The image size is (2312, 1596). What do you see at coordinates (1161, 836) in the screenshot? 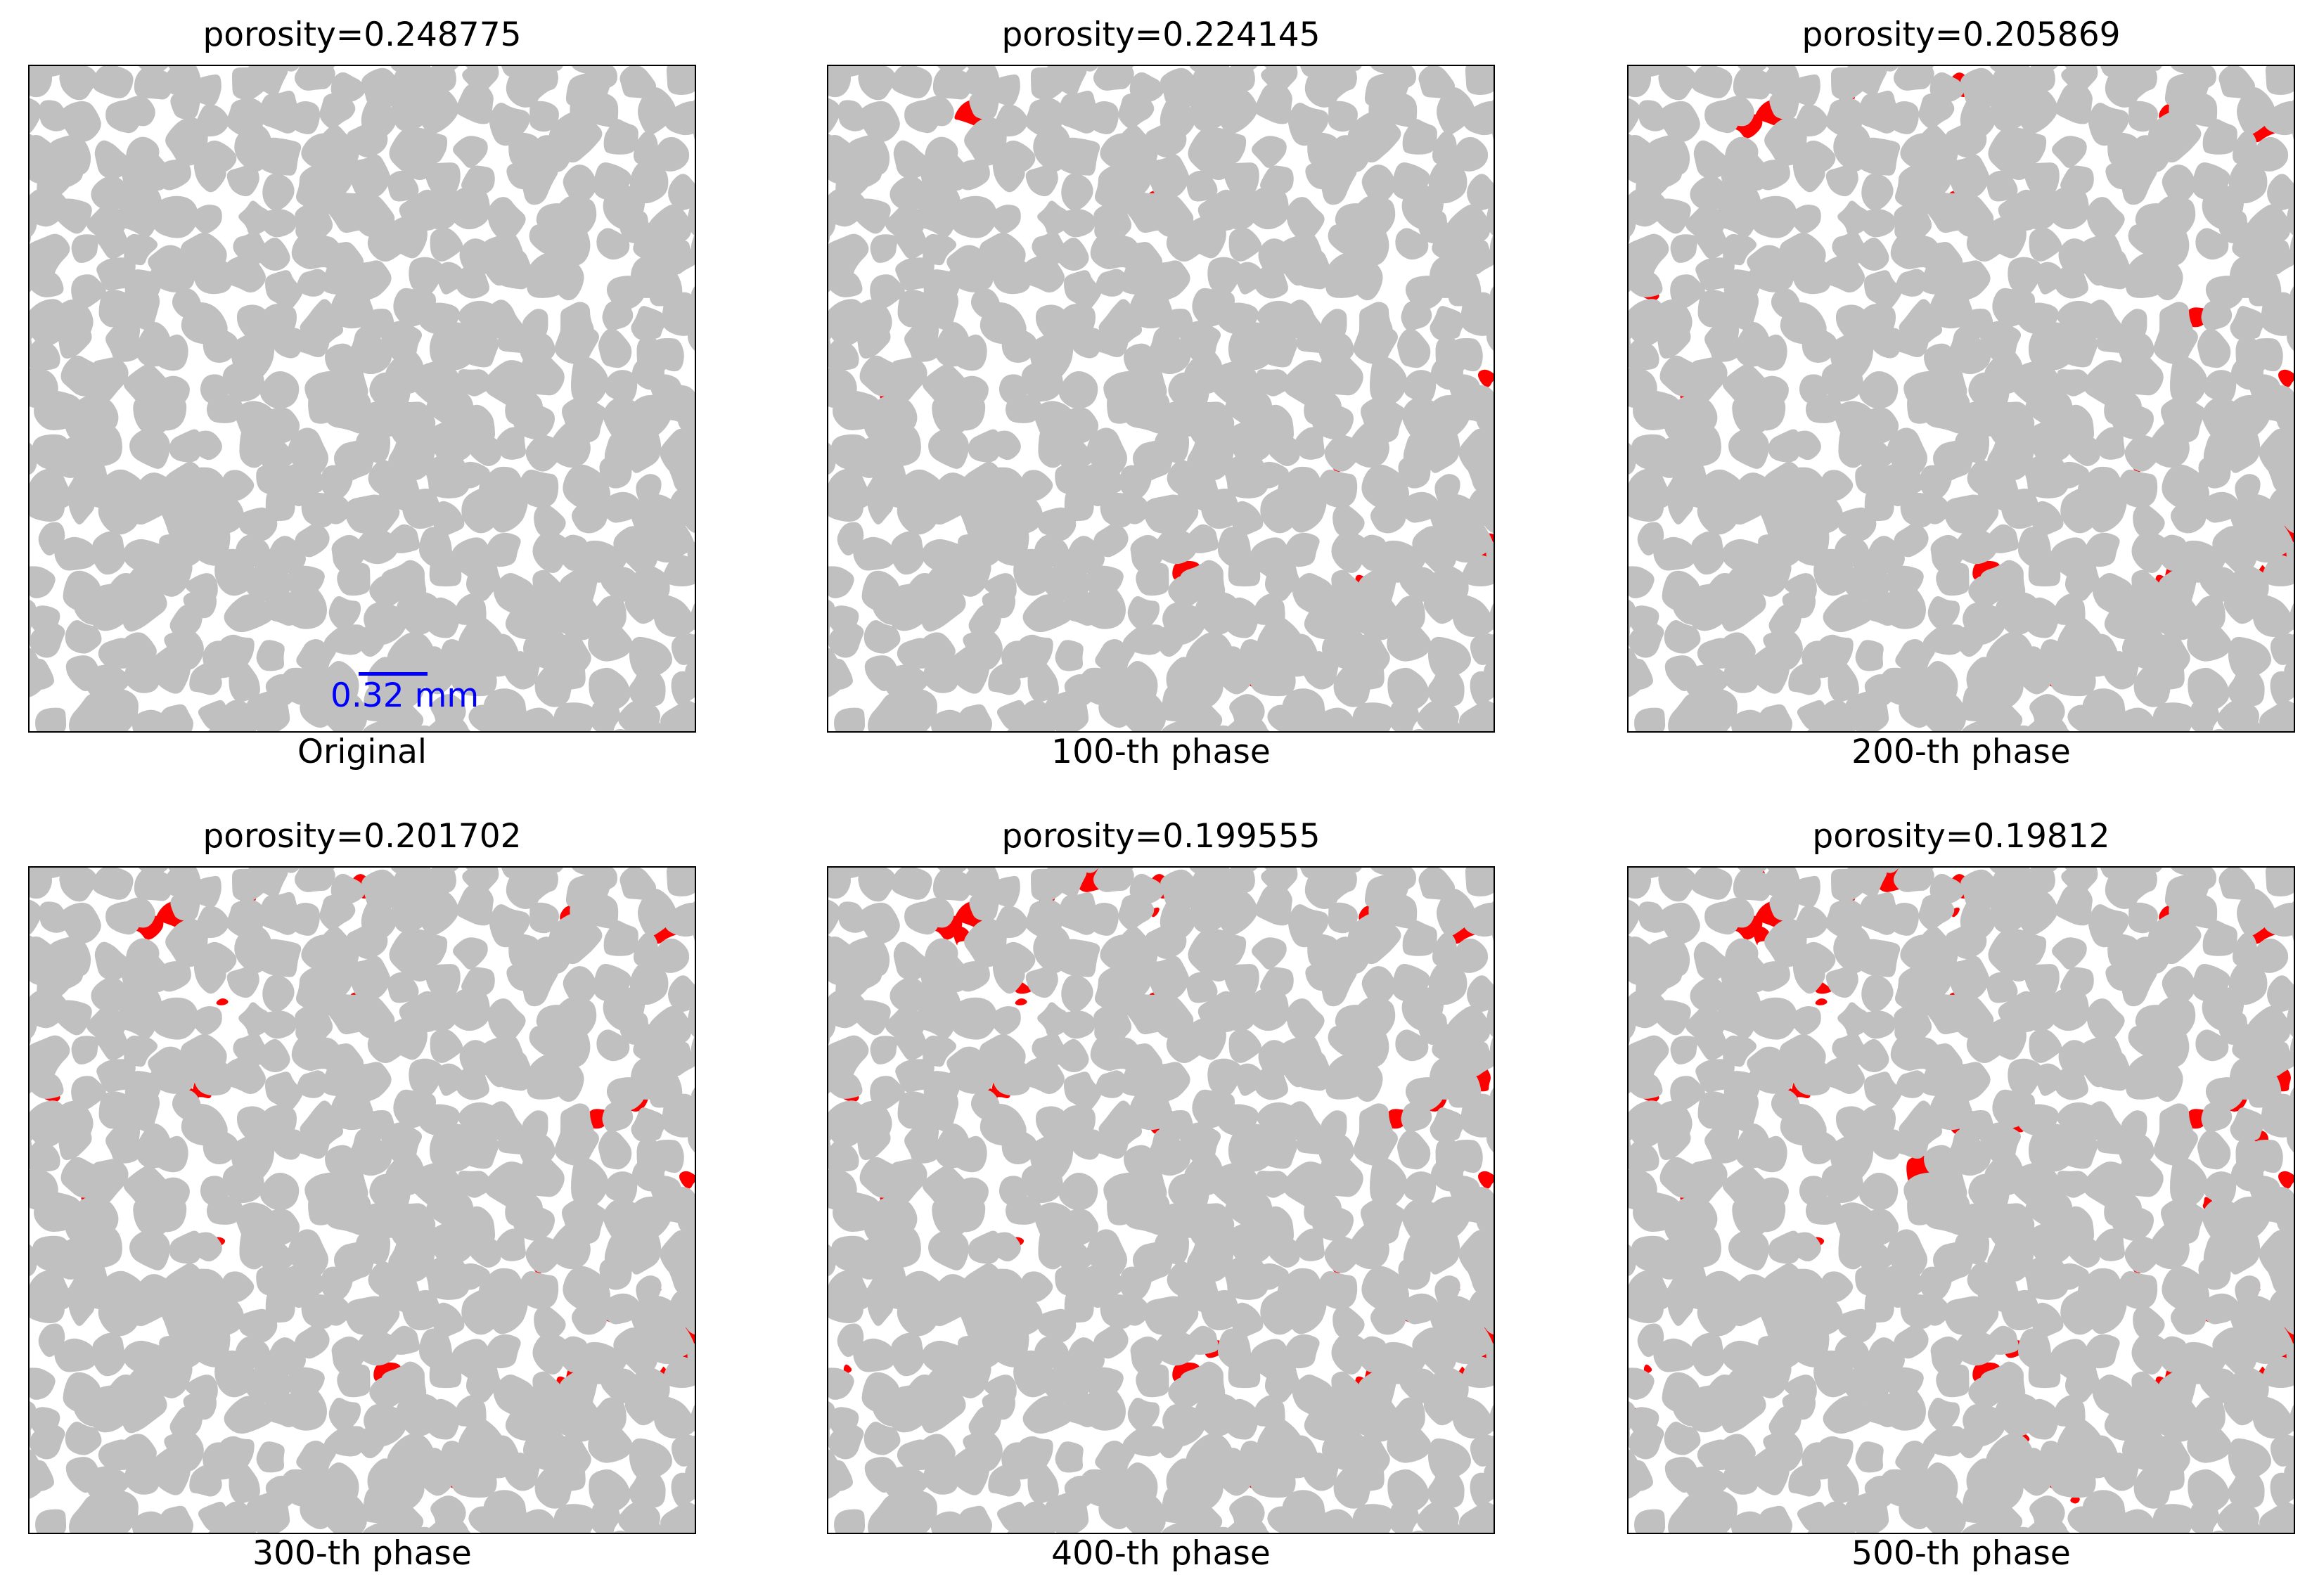
I see `panel-title: porosity=0.199555` at bounding box center [1161, 836].